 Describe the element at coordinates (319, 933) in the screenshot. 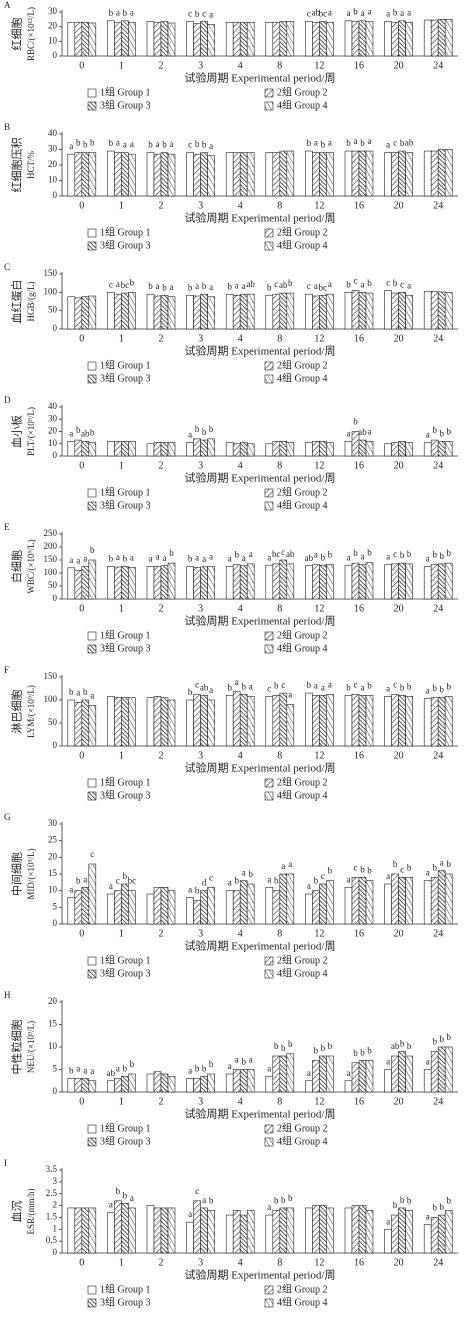

I see `x-tick-label: 12` at that location.